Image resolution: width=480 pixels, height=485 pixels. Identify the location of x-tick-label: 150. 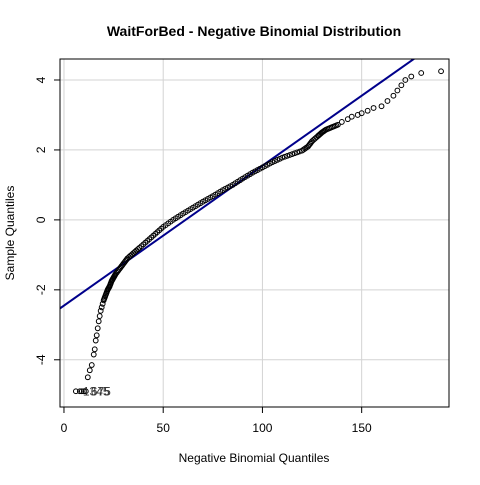
(362, 428).